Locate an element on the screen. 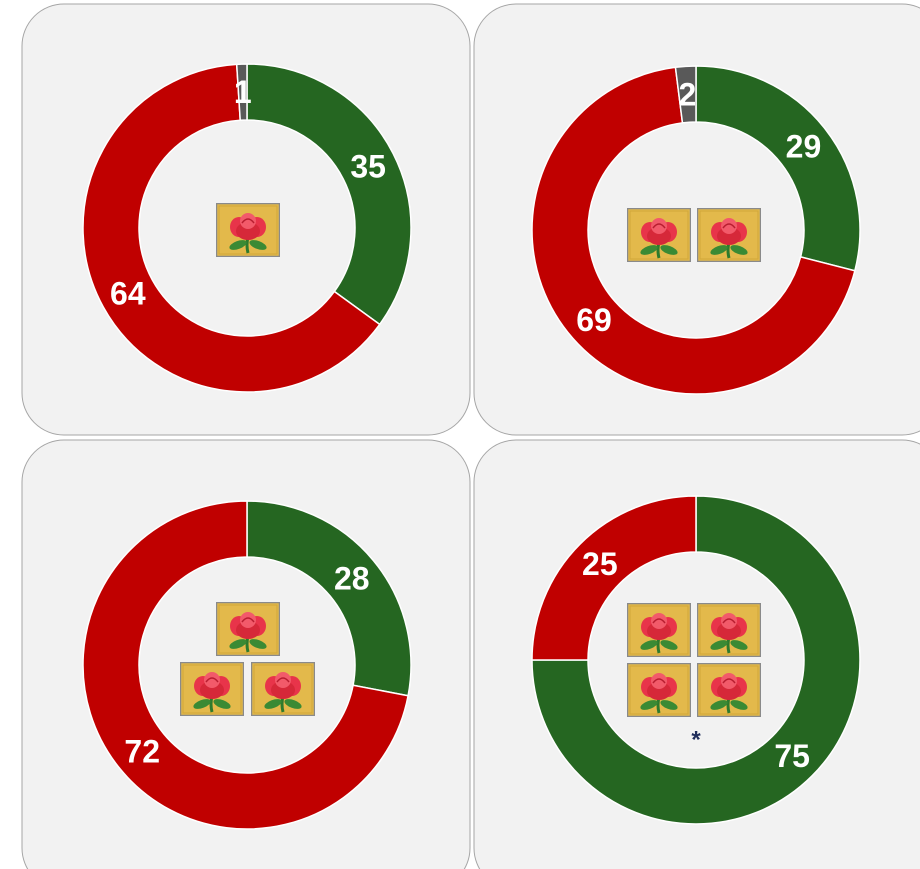  data-label: 29 is located at coordinates (804, 147).